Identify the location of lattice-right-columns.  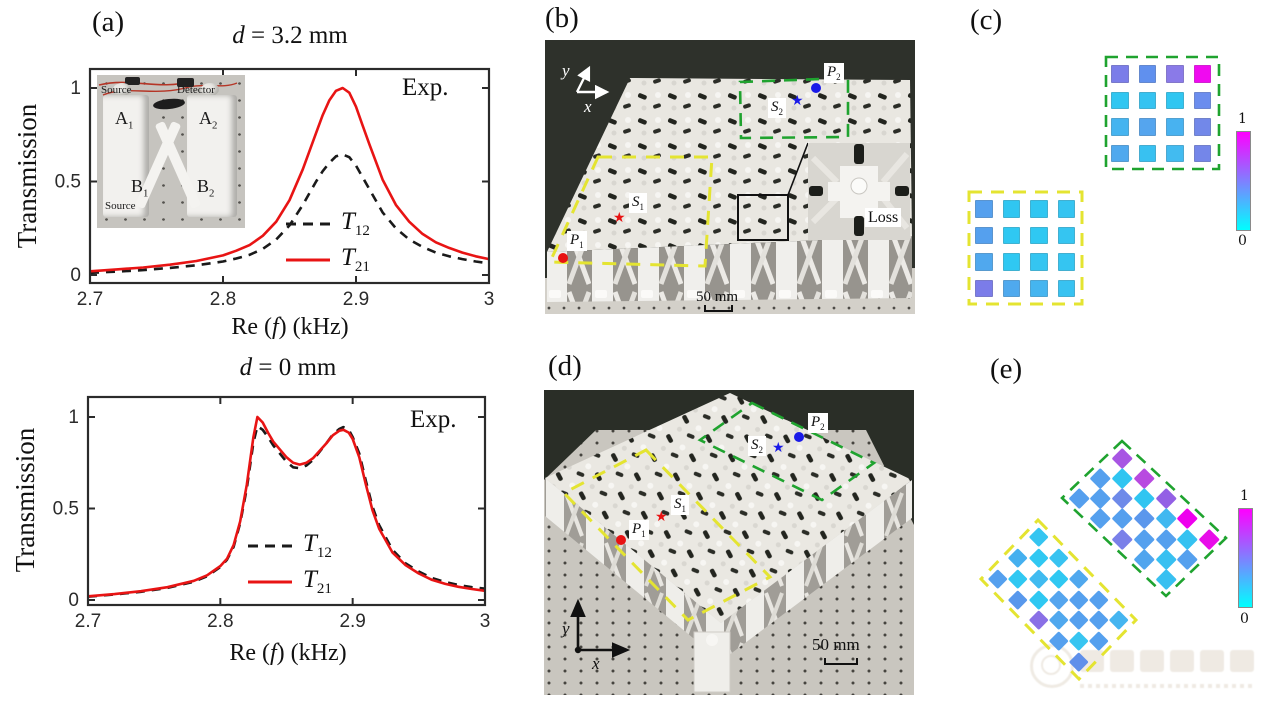
(816, 570).